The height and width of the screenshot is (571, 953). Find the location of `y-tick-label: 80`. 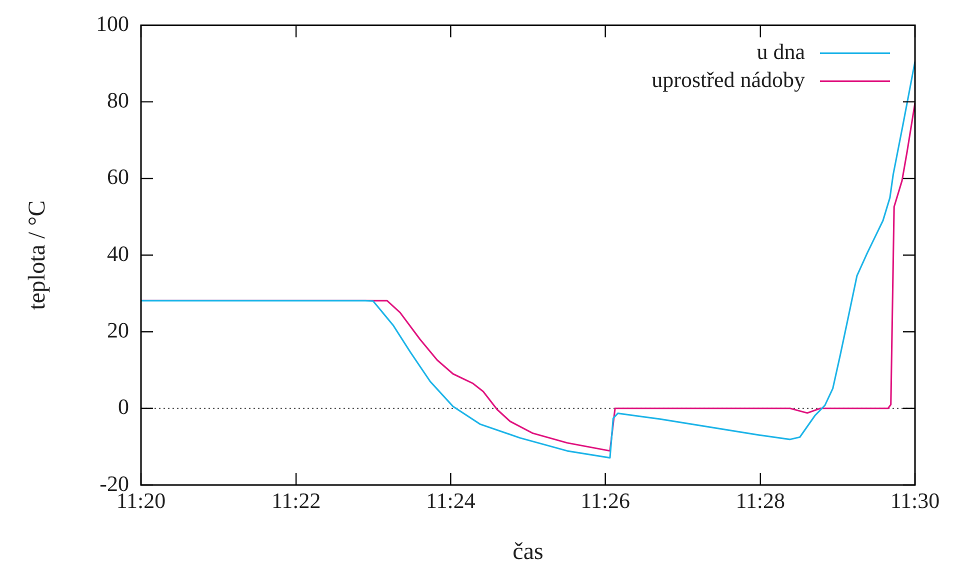

y-tick-label: 80 is located at coordinates (118, 100).